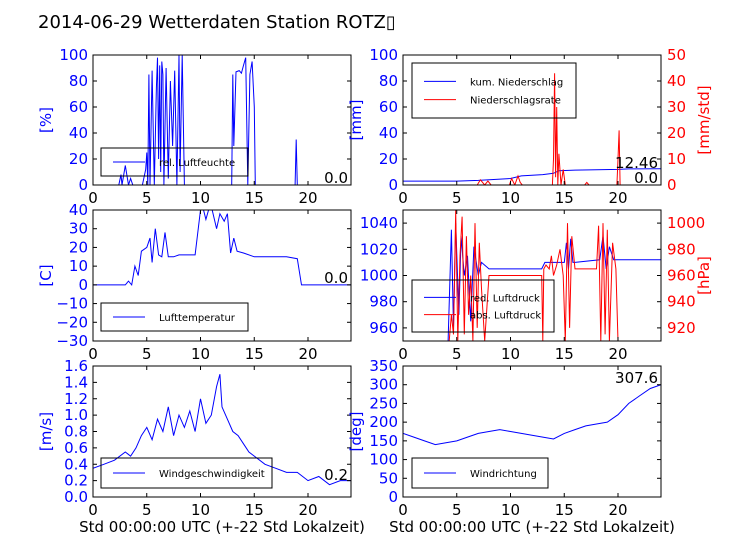  I want to click on y-tick-label: 960, so click(383, 328).